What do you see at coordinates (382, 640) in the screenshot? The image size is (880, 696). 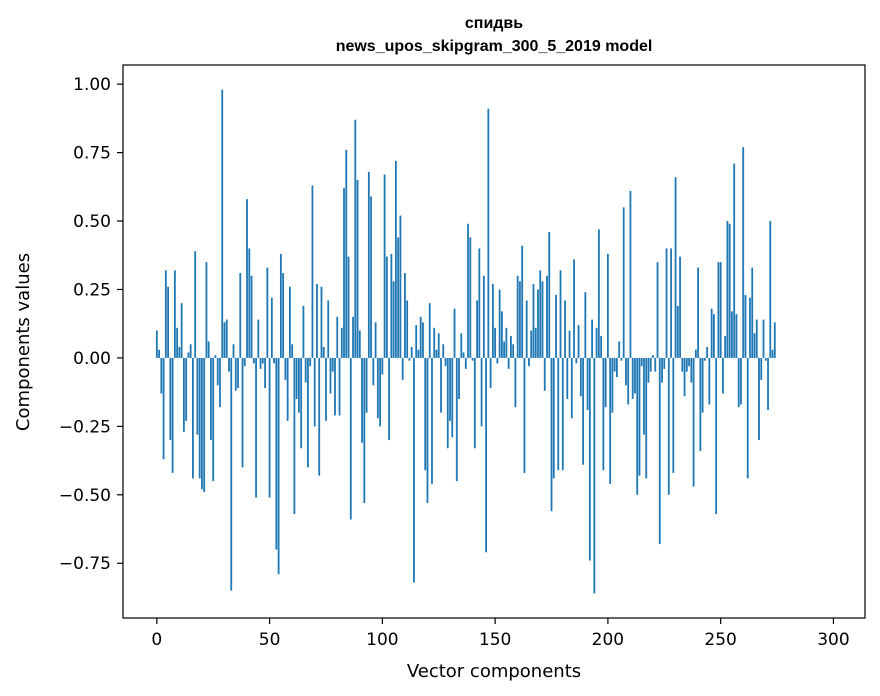 I see `x-tick-label: 100` at bounding box center [382, 640].